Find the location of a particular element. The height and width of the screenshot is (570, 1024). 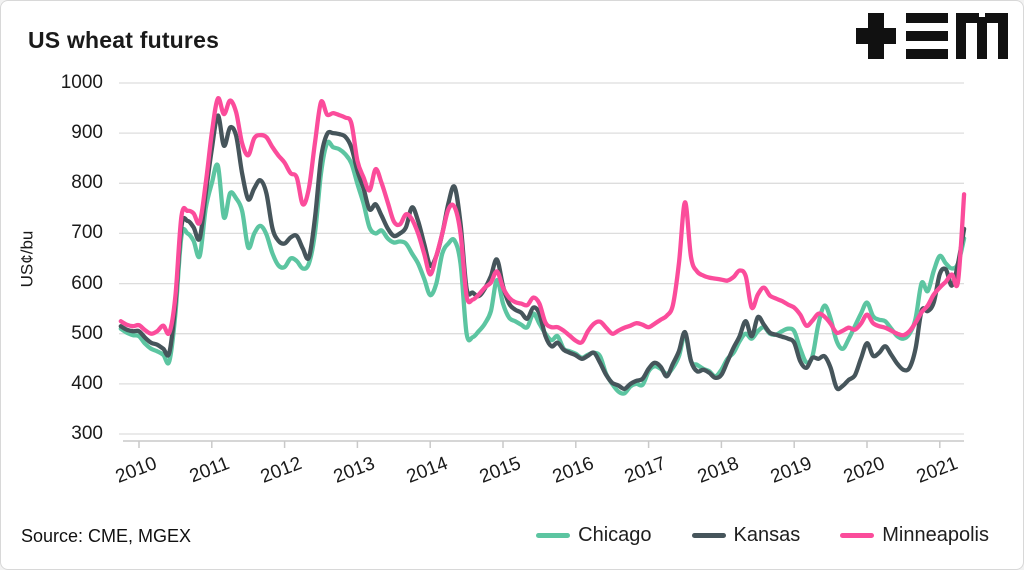

m-notch is located at coordinates (982, 15).